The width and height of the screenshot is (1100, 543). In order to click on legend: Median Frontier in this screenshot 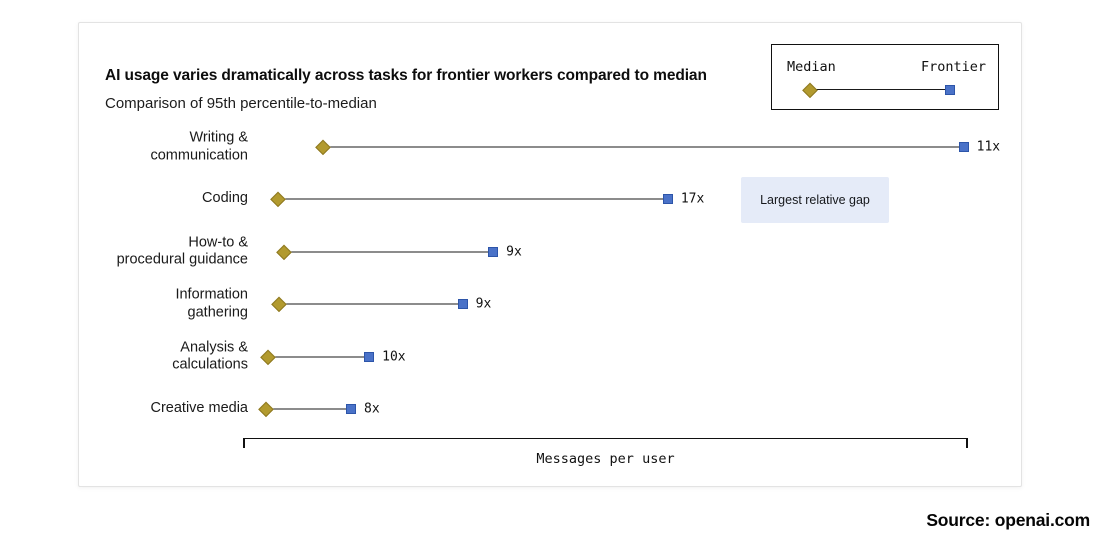, I will do `click(885, 77)`.